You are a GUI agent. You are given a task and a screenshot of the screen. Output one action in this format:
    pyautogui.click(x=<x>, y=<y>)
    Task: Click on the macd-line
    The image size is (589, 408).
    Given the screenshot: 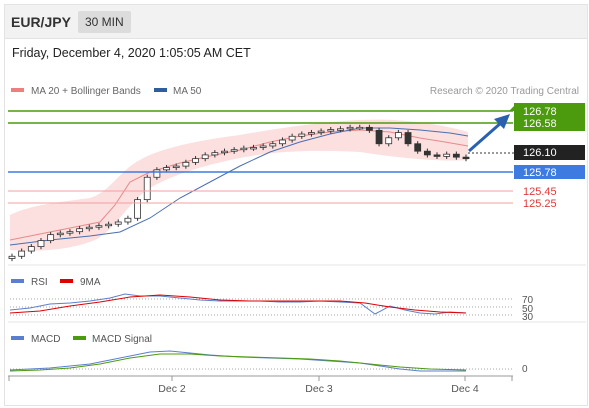 What is the action you would take?
    pyautogui.click(x=237, y=361)
    